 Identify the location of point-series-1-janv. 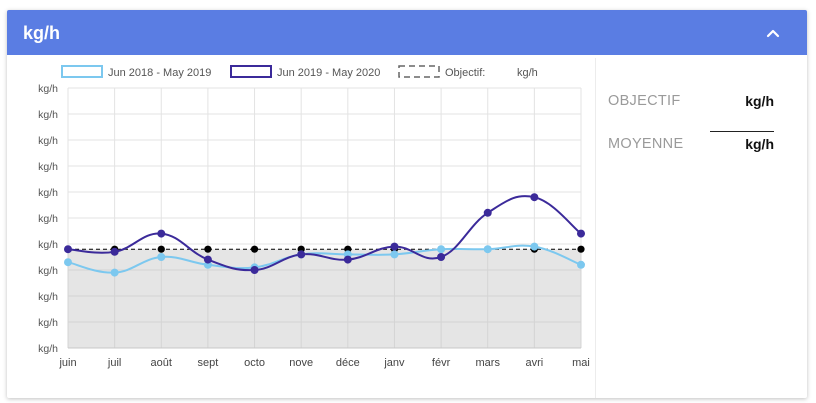
(394, 254).